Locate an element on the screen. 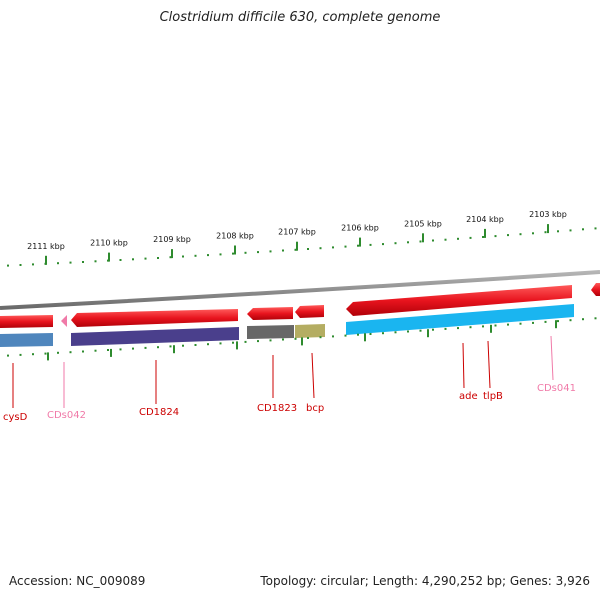  gene-label-cds041: CDs041 is located at coordinates (556, 388).